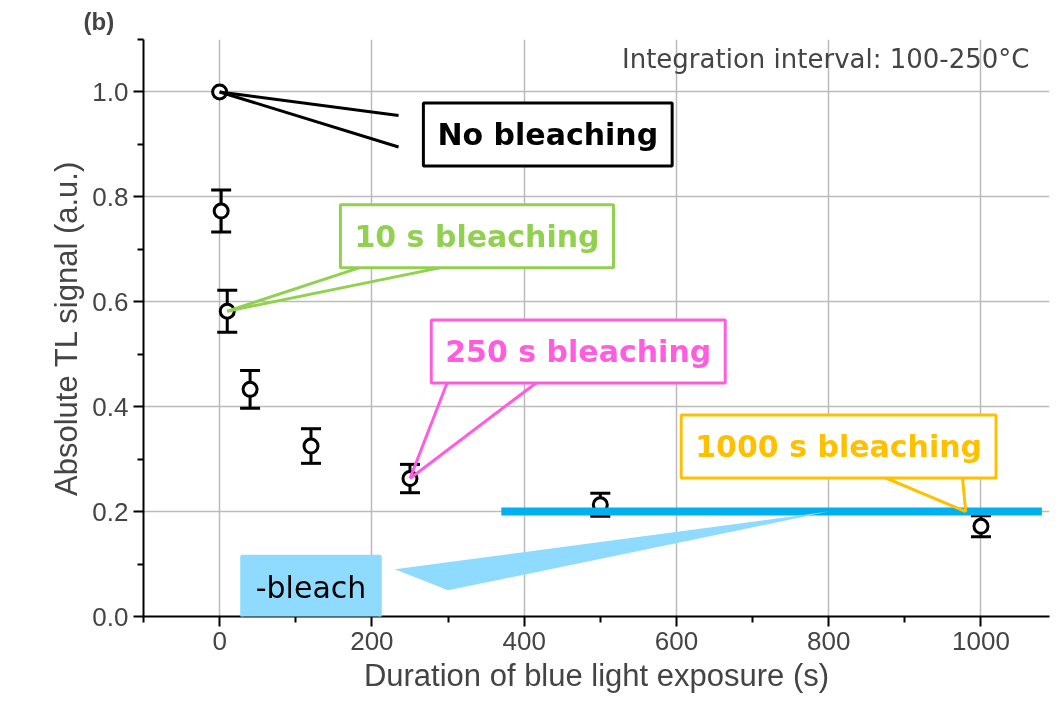  What do you see at coordinates (548, 134) in the screenshot?
I see `annotation: No bleaching` at bounding box center [548, 134].